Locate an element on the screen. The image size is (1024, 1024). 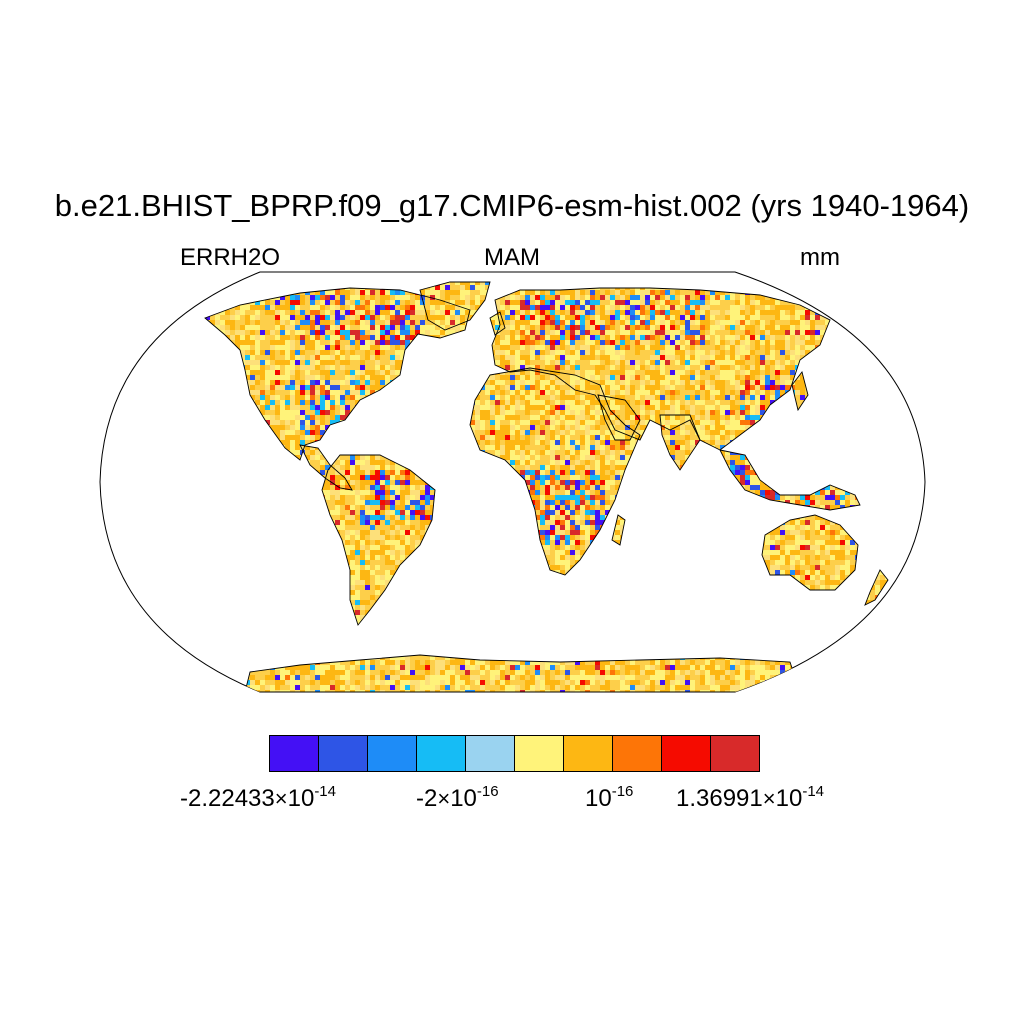
coast-newZealand is located at coordinates (876, 587).